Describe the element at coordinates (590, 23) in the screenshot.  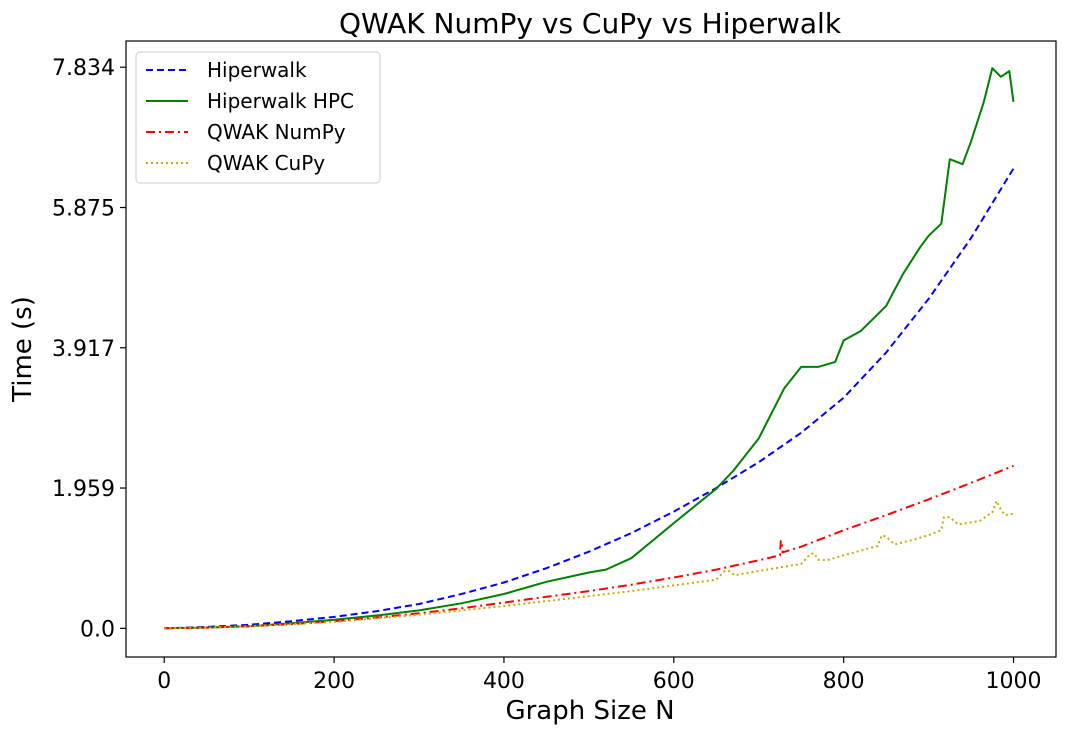
I see `chart-title: QWAK NumPy vs CuPy vs Hiperwalk` at that location.